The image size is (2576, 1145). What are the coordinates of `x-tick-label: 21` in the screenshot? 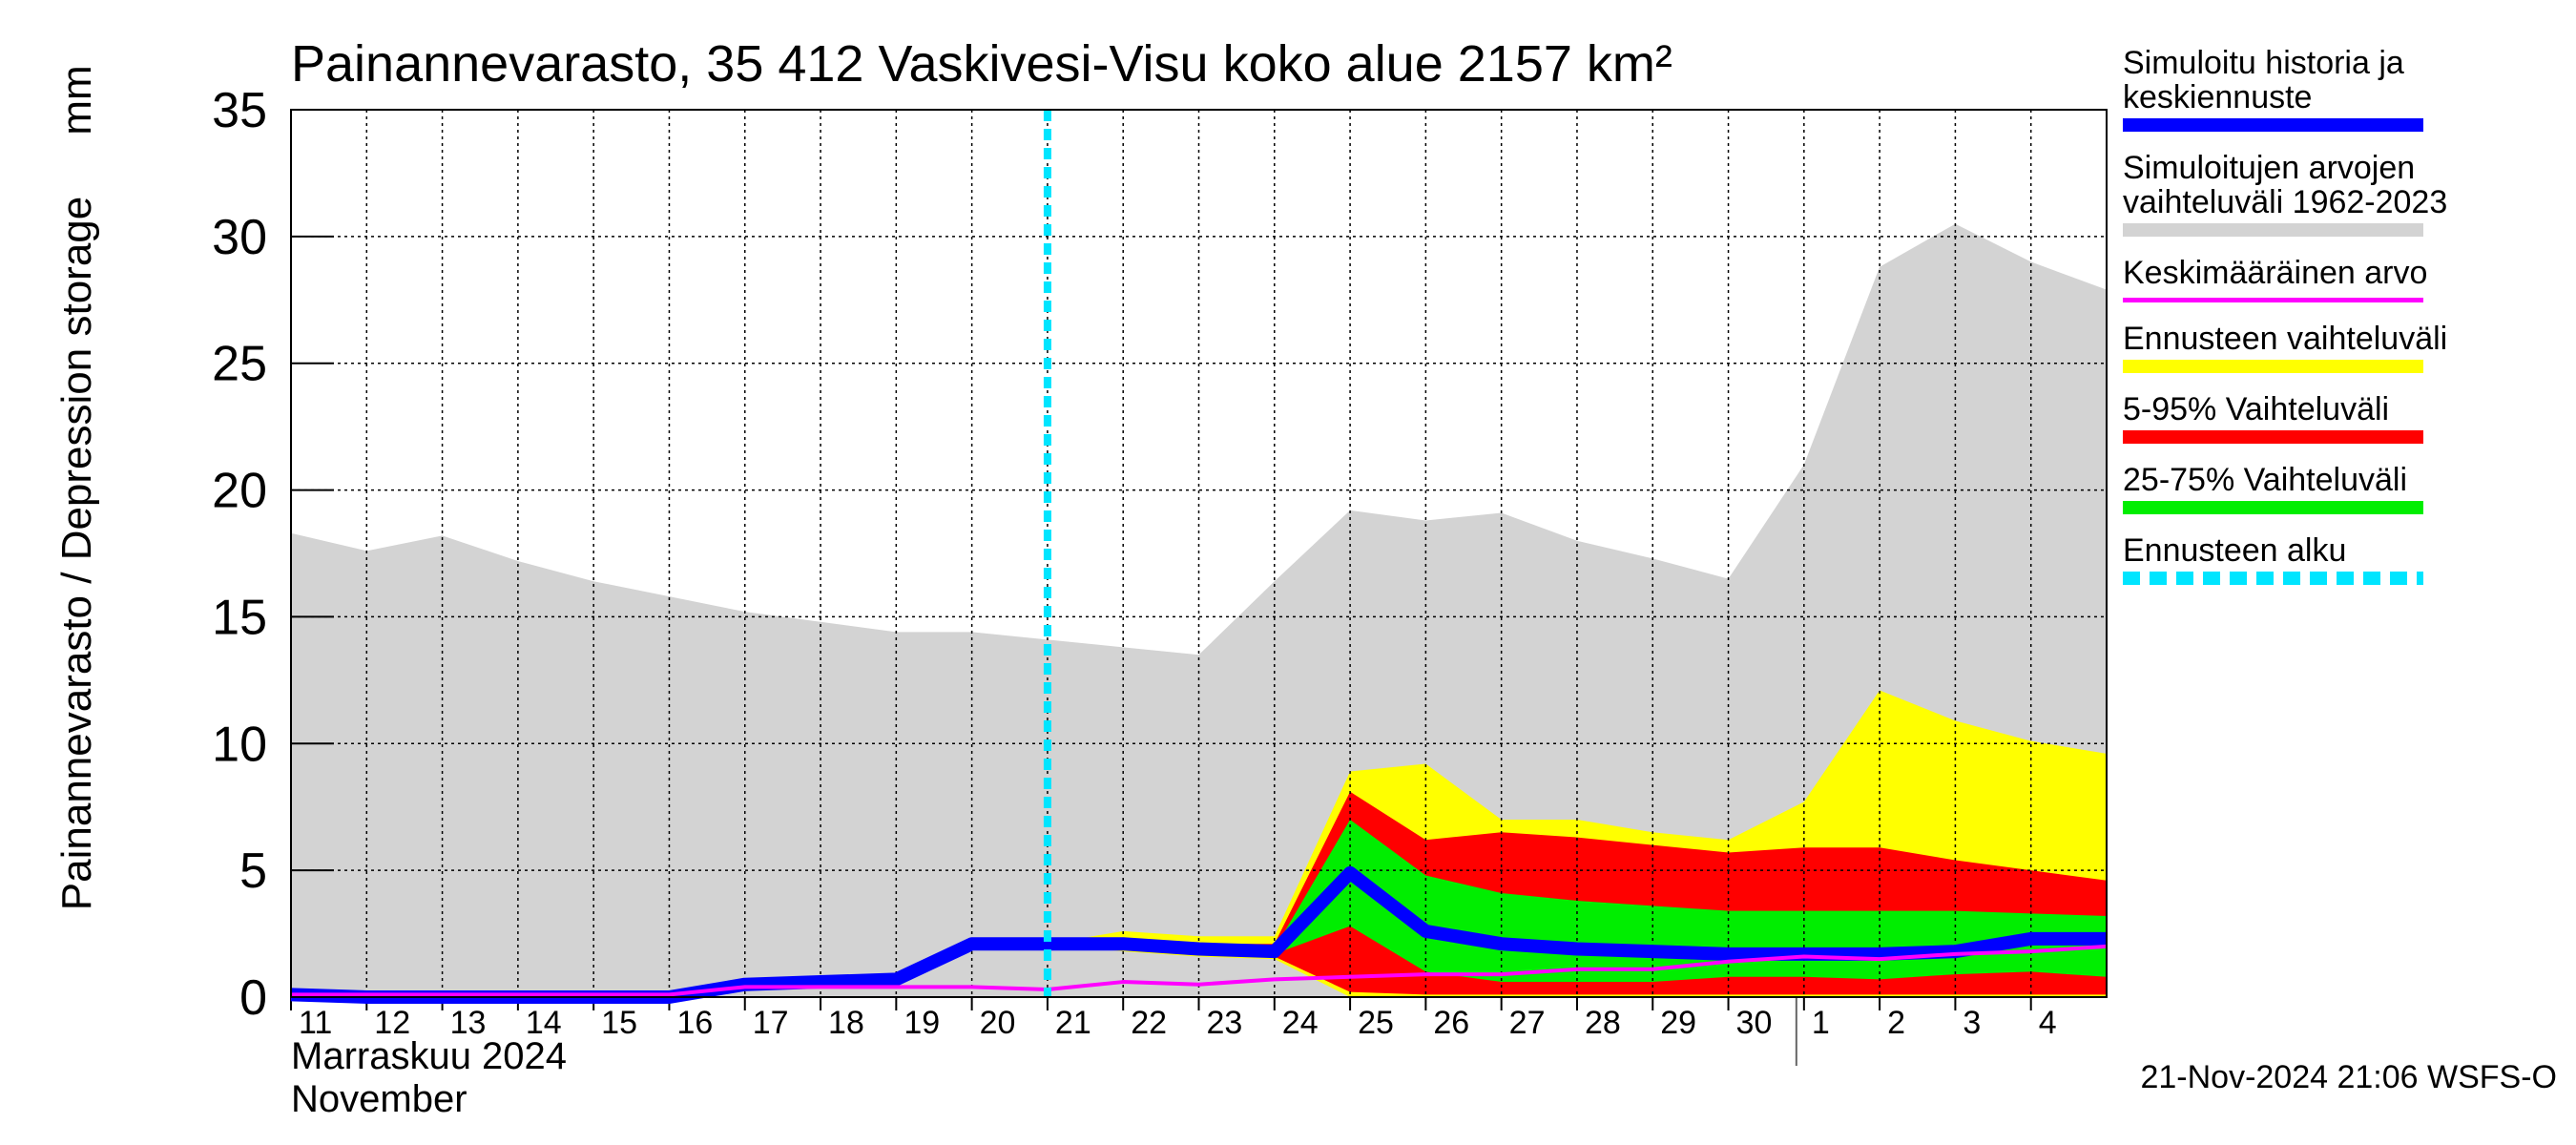 It's located at (1073, 1023).